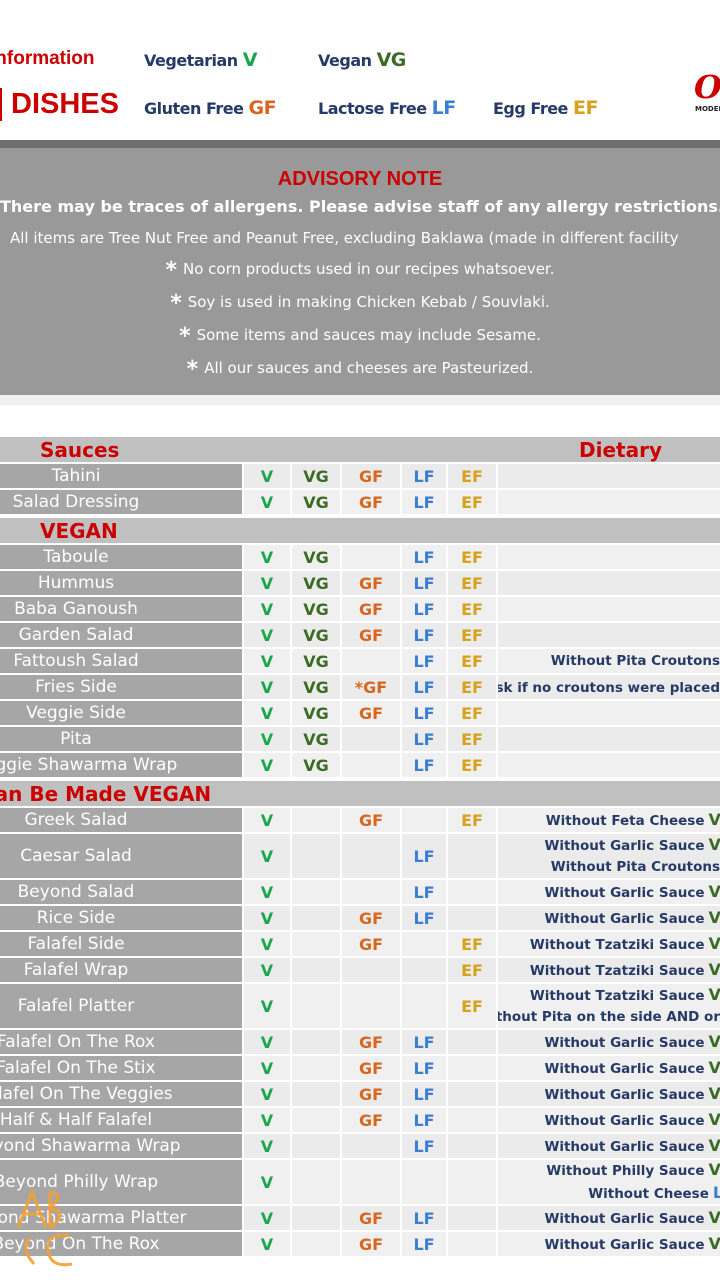 The height and width of the screenshot is (1280, 720). What do you see at coordinates (345, 60) in the screenshot?
I see `legend-label: Vegan` at bounding box center [345, 60].